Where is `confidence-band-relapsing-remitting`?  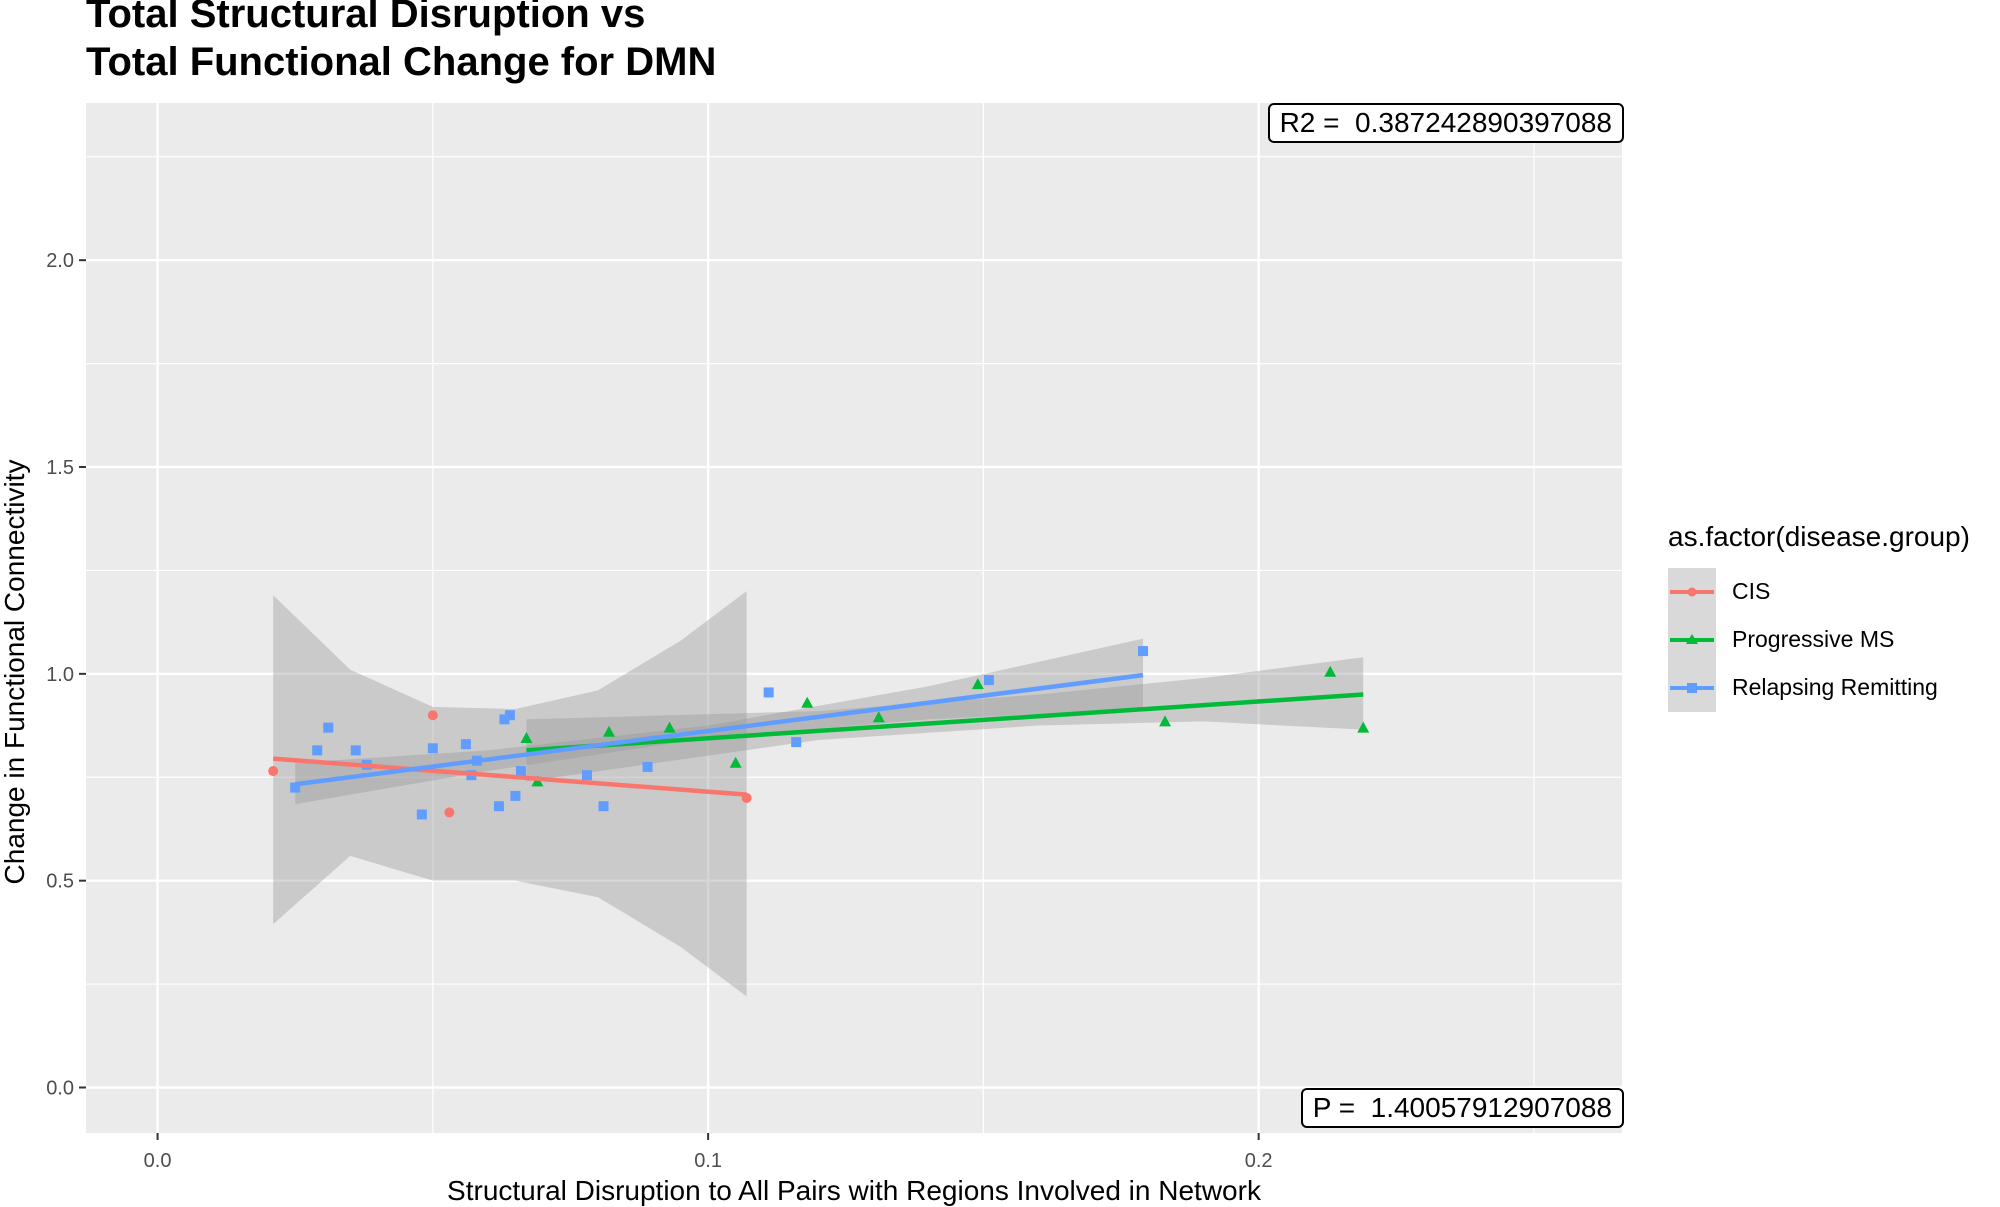
confidence-band-relapsing-remitting is located at coordinates (719, 721).